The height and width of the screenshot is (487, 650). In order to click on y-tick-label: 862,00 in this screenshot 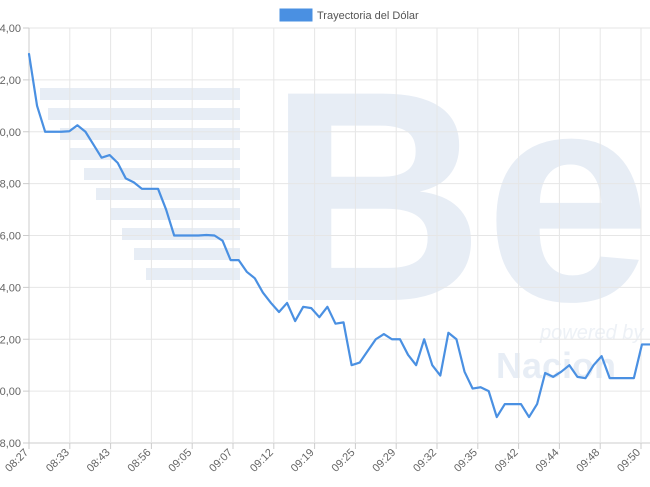, I will do `click(10, 340)`.